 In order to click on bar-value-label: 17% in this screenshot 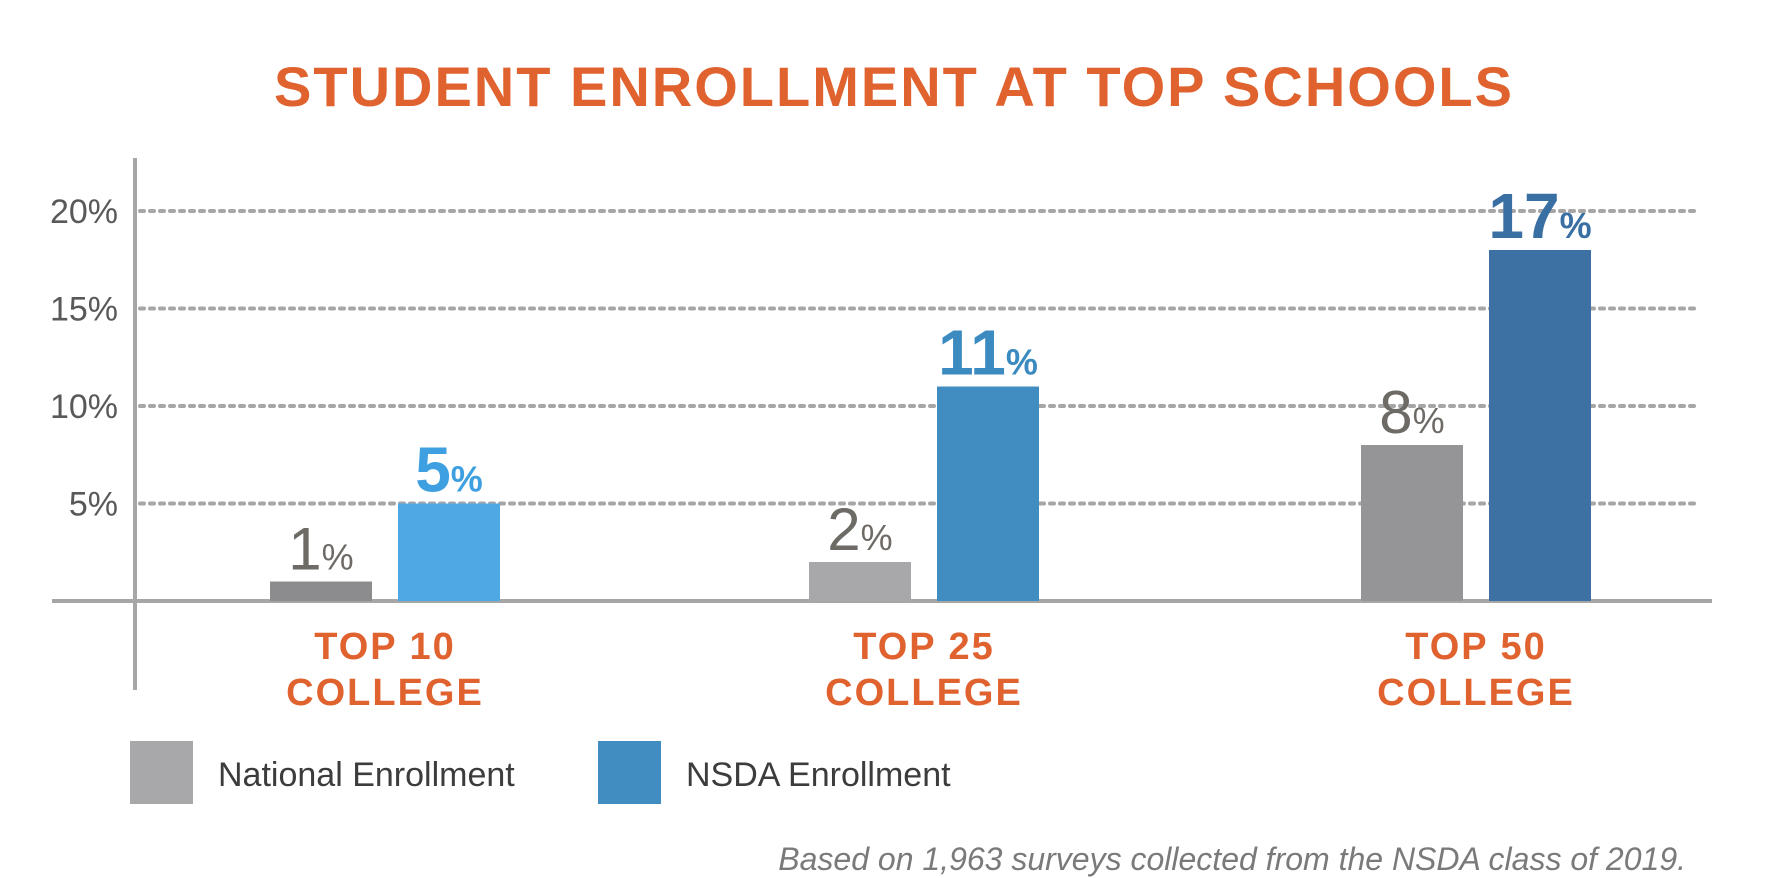, I will do `click(1539, 216)`.